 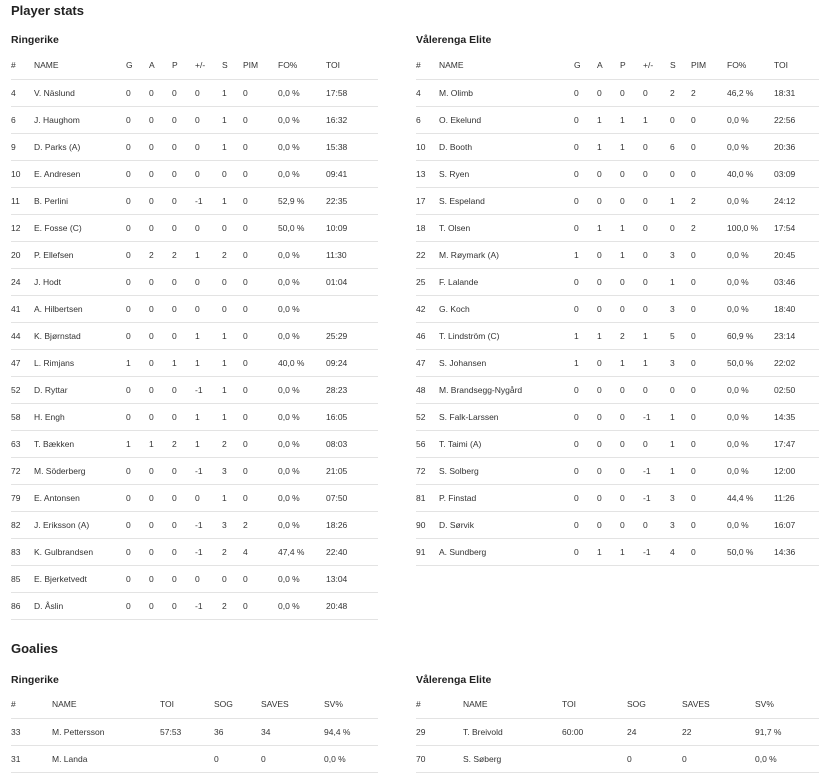 I want to click on table-cell: B. Perlini, so click(x=80, y=201).